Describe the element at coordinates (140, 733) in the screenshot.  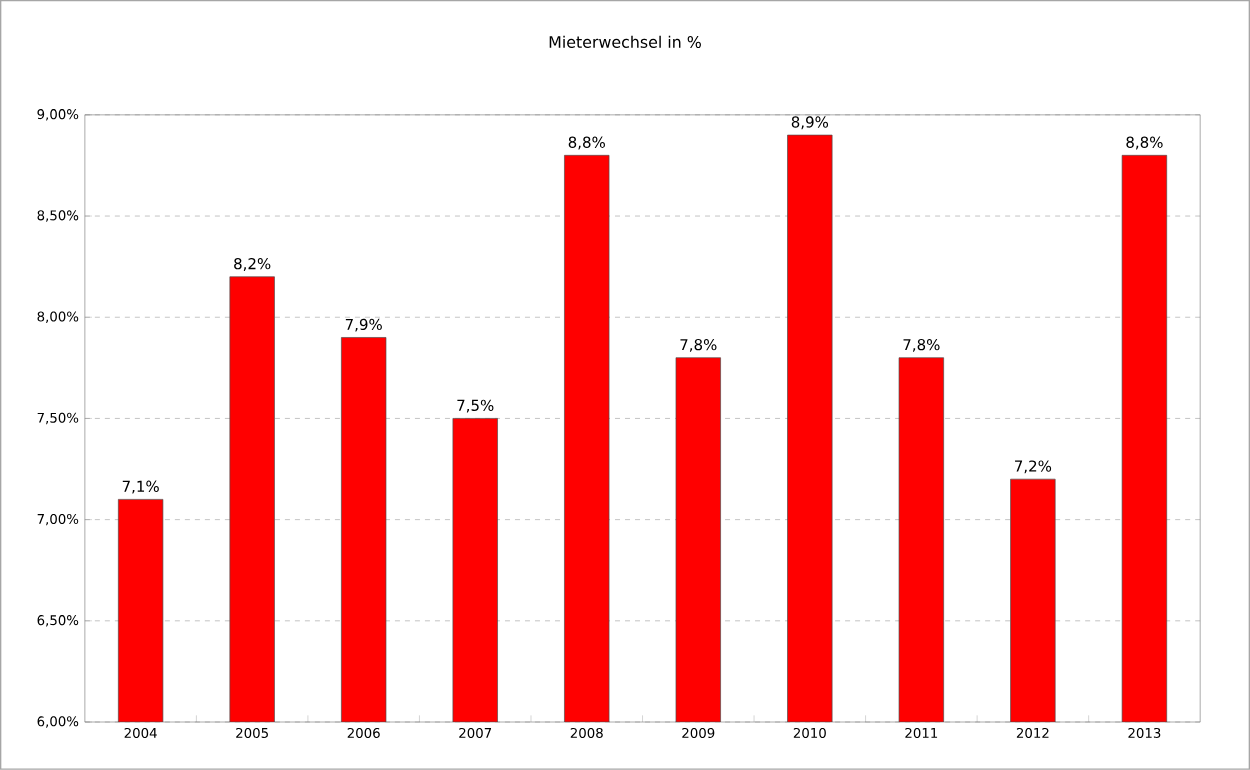
I see `x-tick-label: 2004` at that location.